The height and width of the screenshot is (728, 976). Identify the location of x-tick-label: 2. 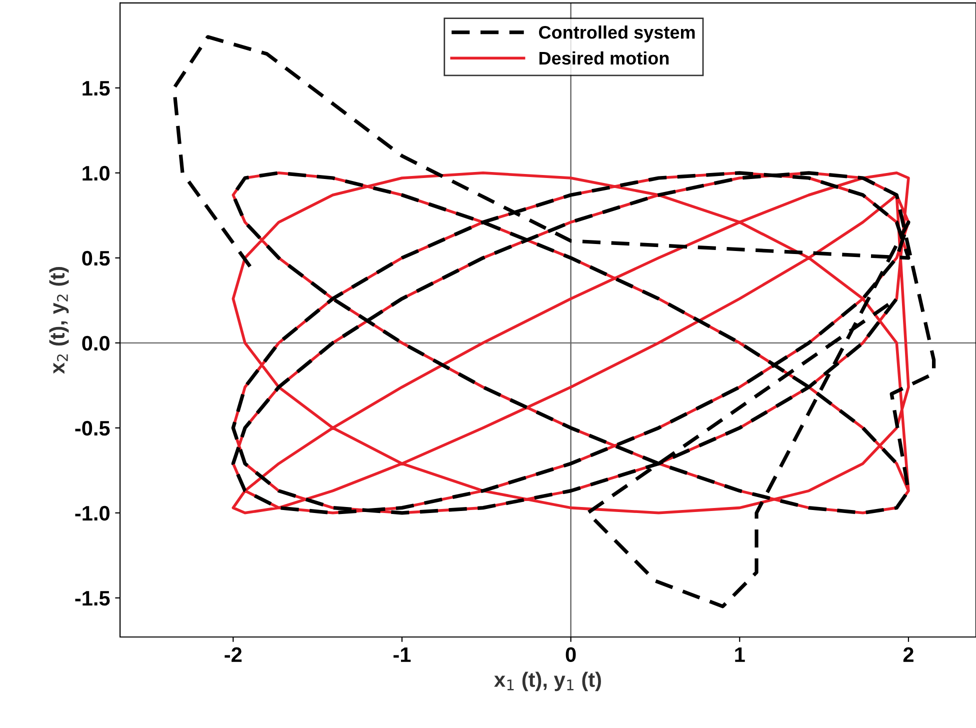
(908, 654).